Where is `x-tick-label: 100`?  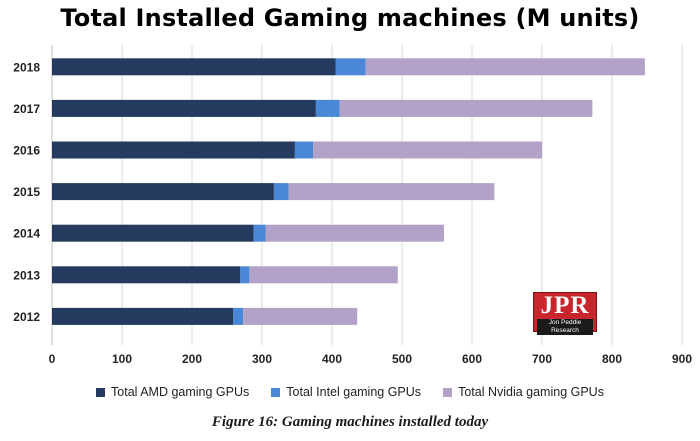
x-tick-label: 100 is located at coordinates (122, 359).